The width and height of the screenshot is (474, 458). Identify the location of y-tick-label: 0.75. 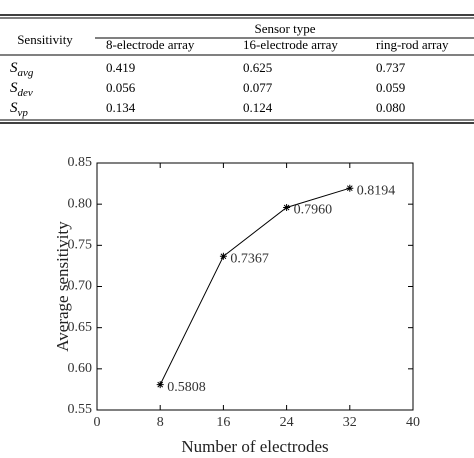
(80, 245).